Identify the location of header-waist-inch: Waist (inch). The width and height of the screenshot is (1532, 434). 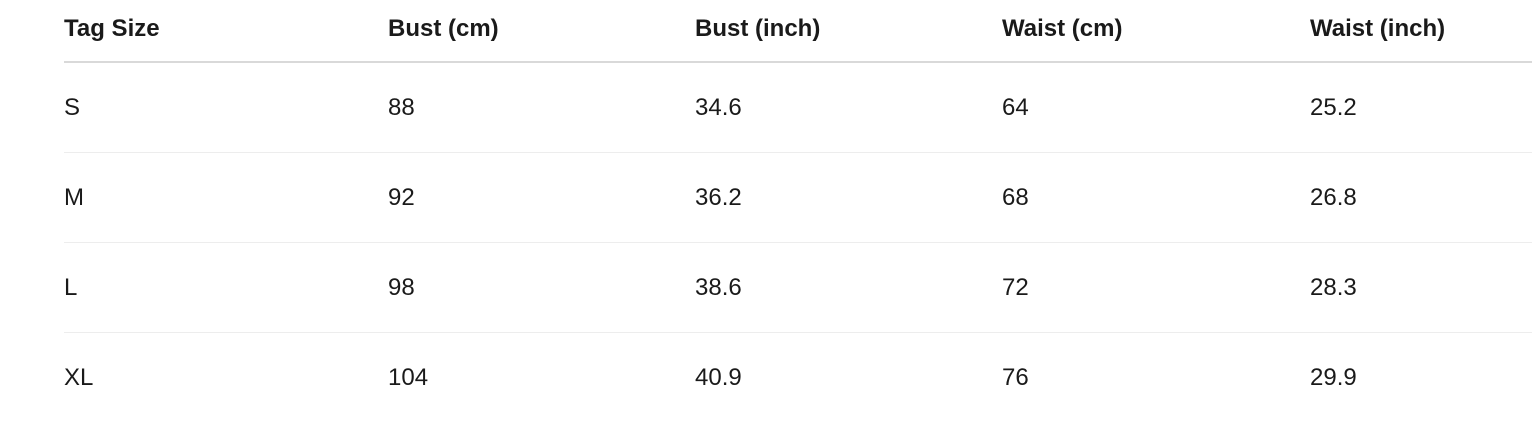
(1421, 31).